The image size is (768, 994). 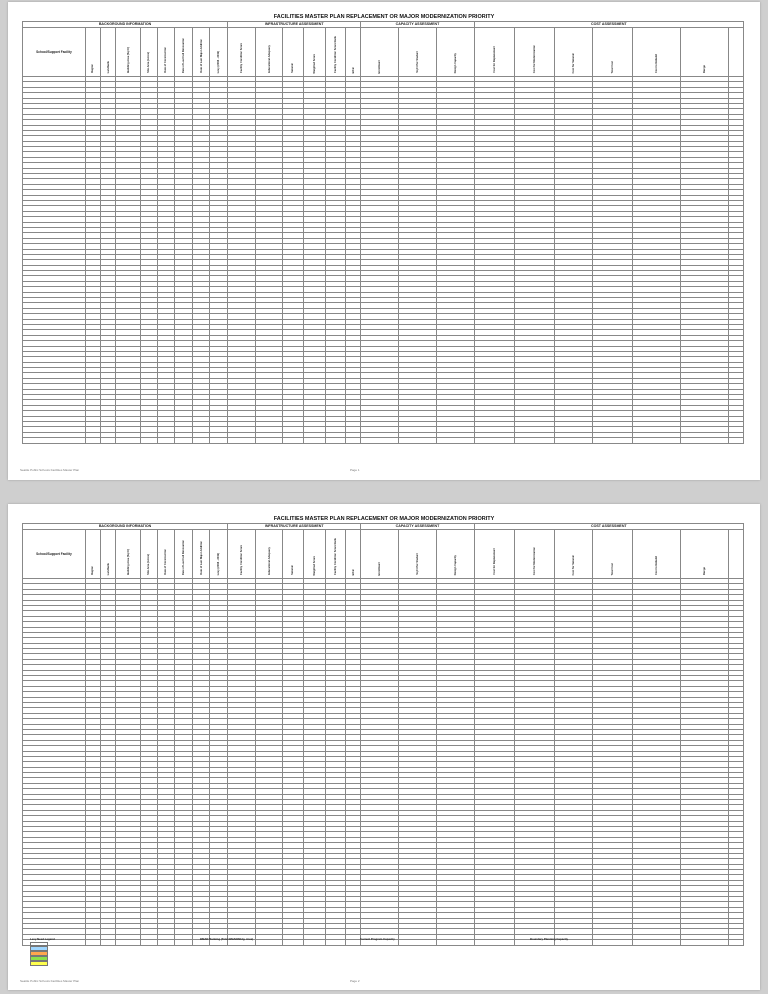 What do you see at coordinates (494, 52) in the screenshot?
I see `col-cost-replacement: Cost for Replacement` at bounding box center [494, 52].